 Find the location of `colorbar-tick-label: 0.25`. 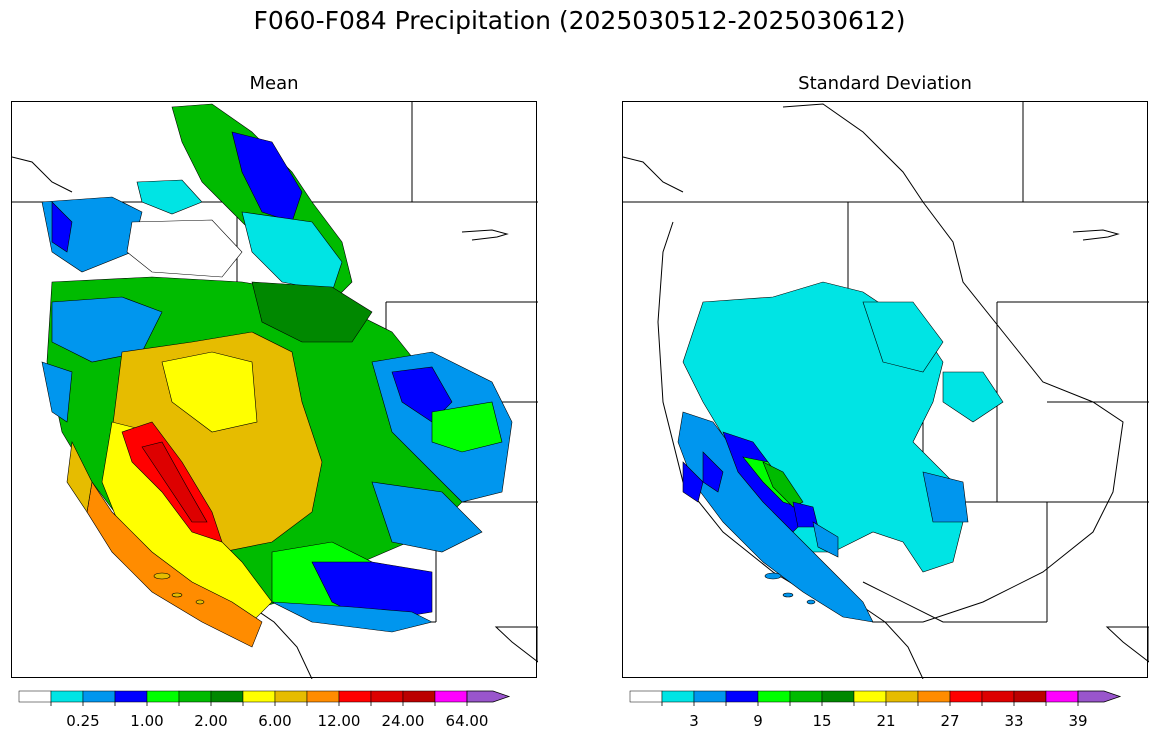

colorbar-tick-label: 0.25 is located at coordinates (83, 721).